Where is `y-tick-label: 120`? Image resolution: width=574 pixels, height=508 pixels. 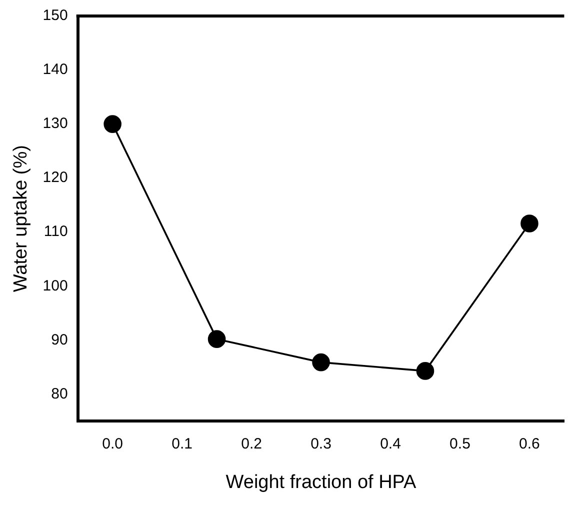 y-tick-label: 120 is located at coordinates (55, 177).